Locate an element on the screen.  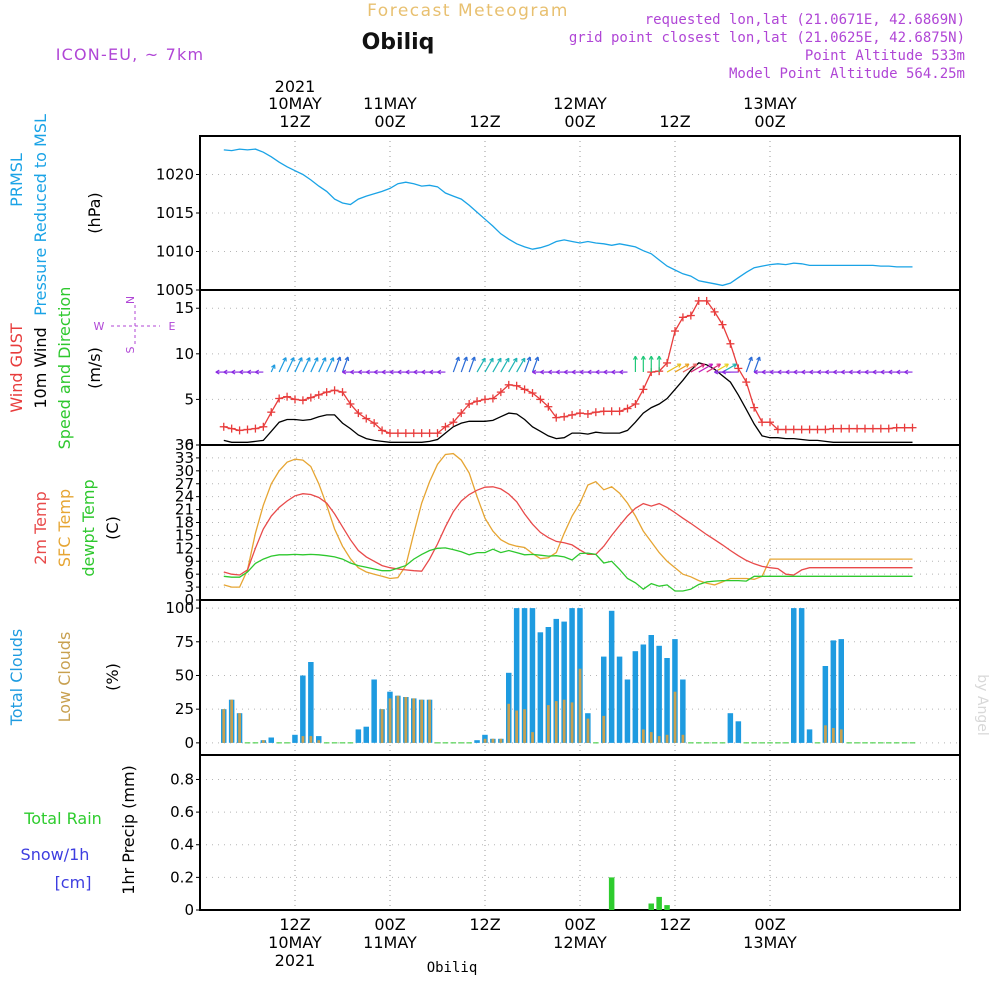
top-hour-label: 00Z is located at coordinates (389, 121).